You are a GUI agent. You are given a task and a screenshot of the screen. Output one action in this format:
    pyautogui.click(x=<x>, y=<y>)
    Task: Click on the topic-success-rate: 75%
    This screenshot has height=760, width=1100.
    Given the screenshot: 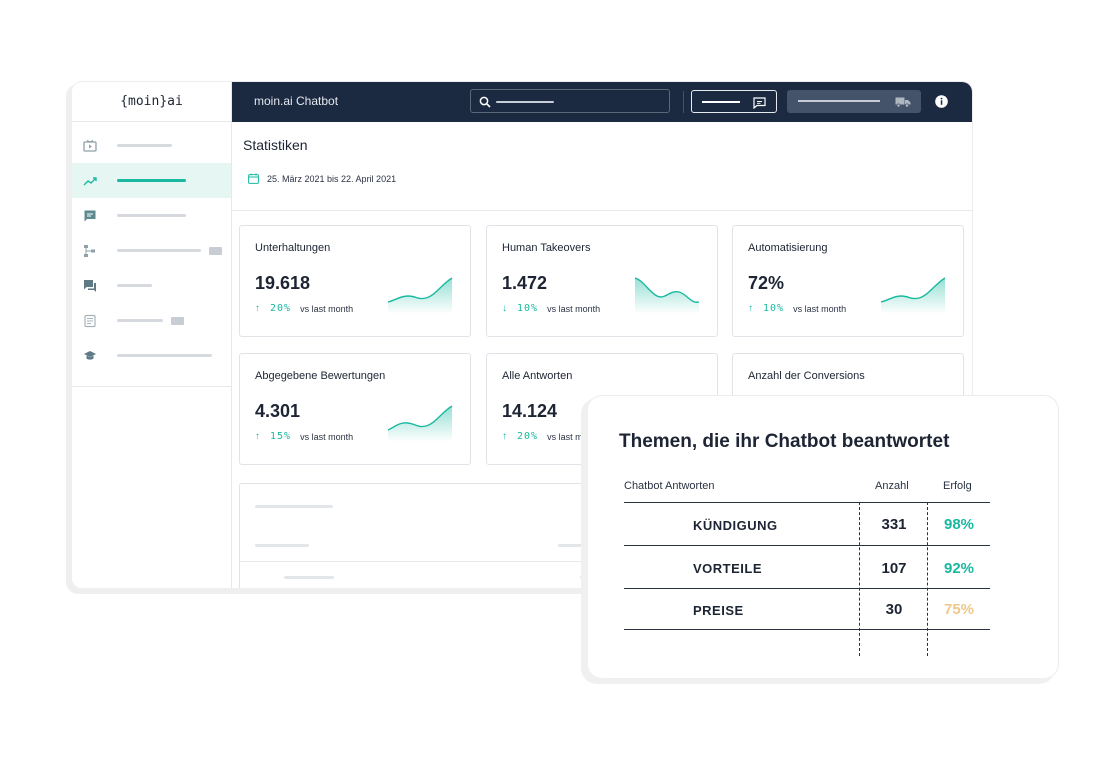 What is the action you would take?
    pyautogui.click(x=959, y=609)
    